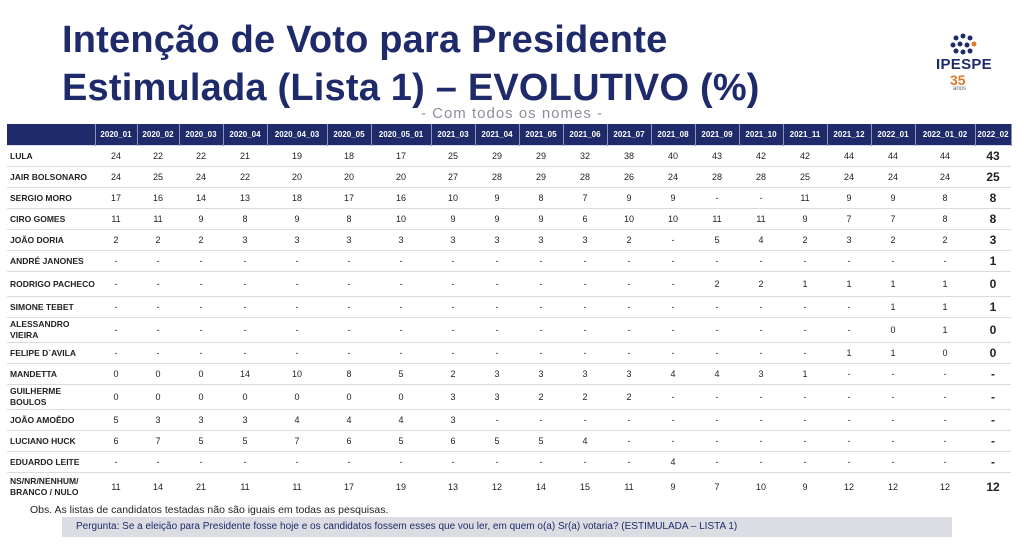  I want to click on candidate-name: LULA, so click(51, 156).